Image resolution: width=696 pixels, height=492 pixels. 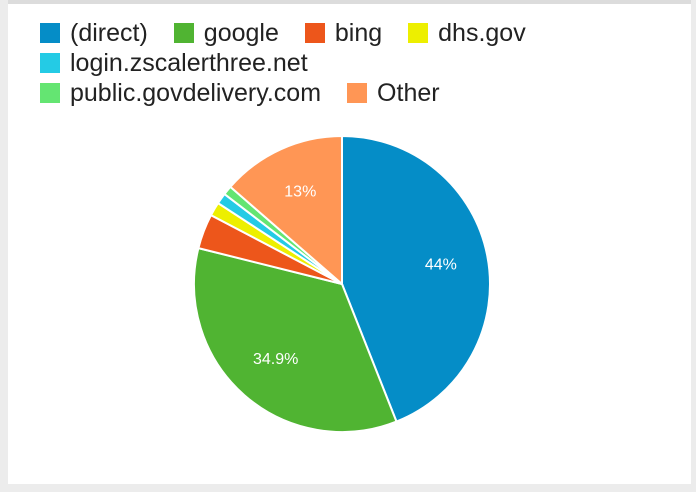 What do you see at coordinates (314, 33) in the screenshot?
I see `legend-swatch-bing` at bounding box center [314, 33].